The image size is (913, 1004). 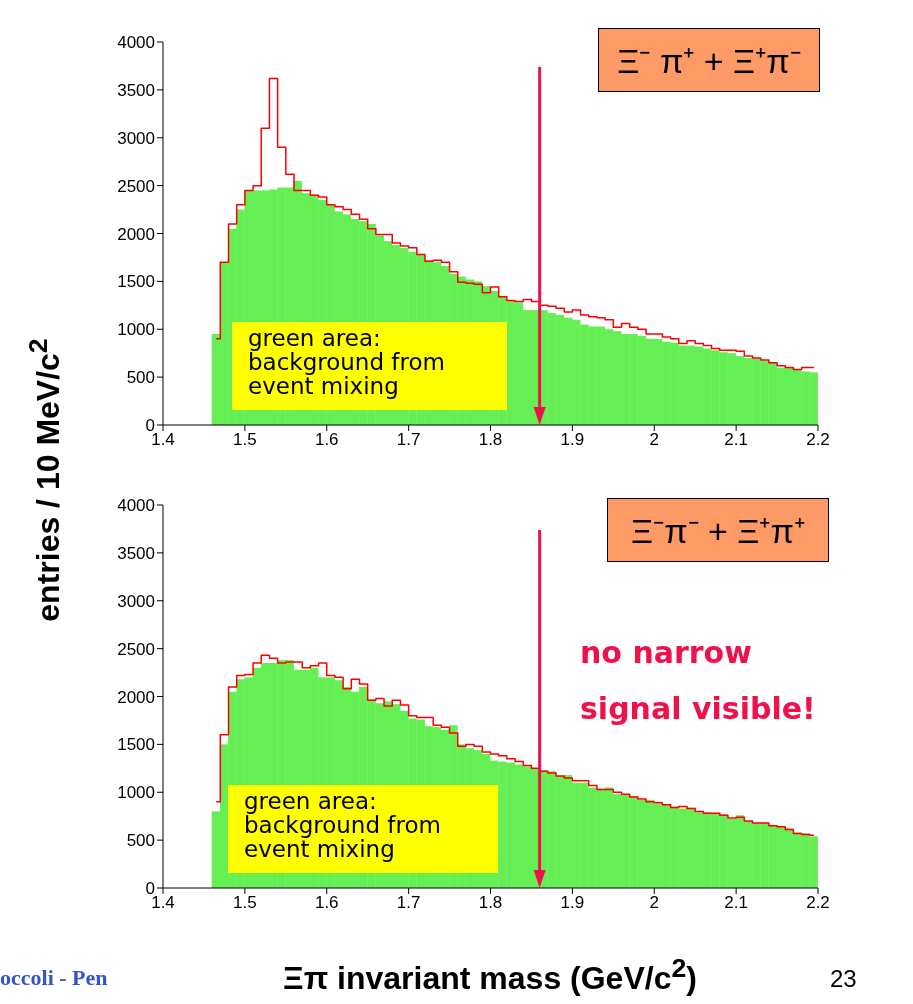 What do you see at coordinates (54, 978) in the screenshot?
I see `text: occoli - Pen` at bounding box center [54, 978].